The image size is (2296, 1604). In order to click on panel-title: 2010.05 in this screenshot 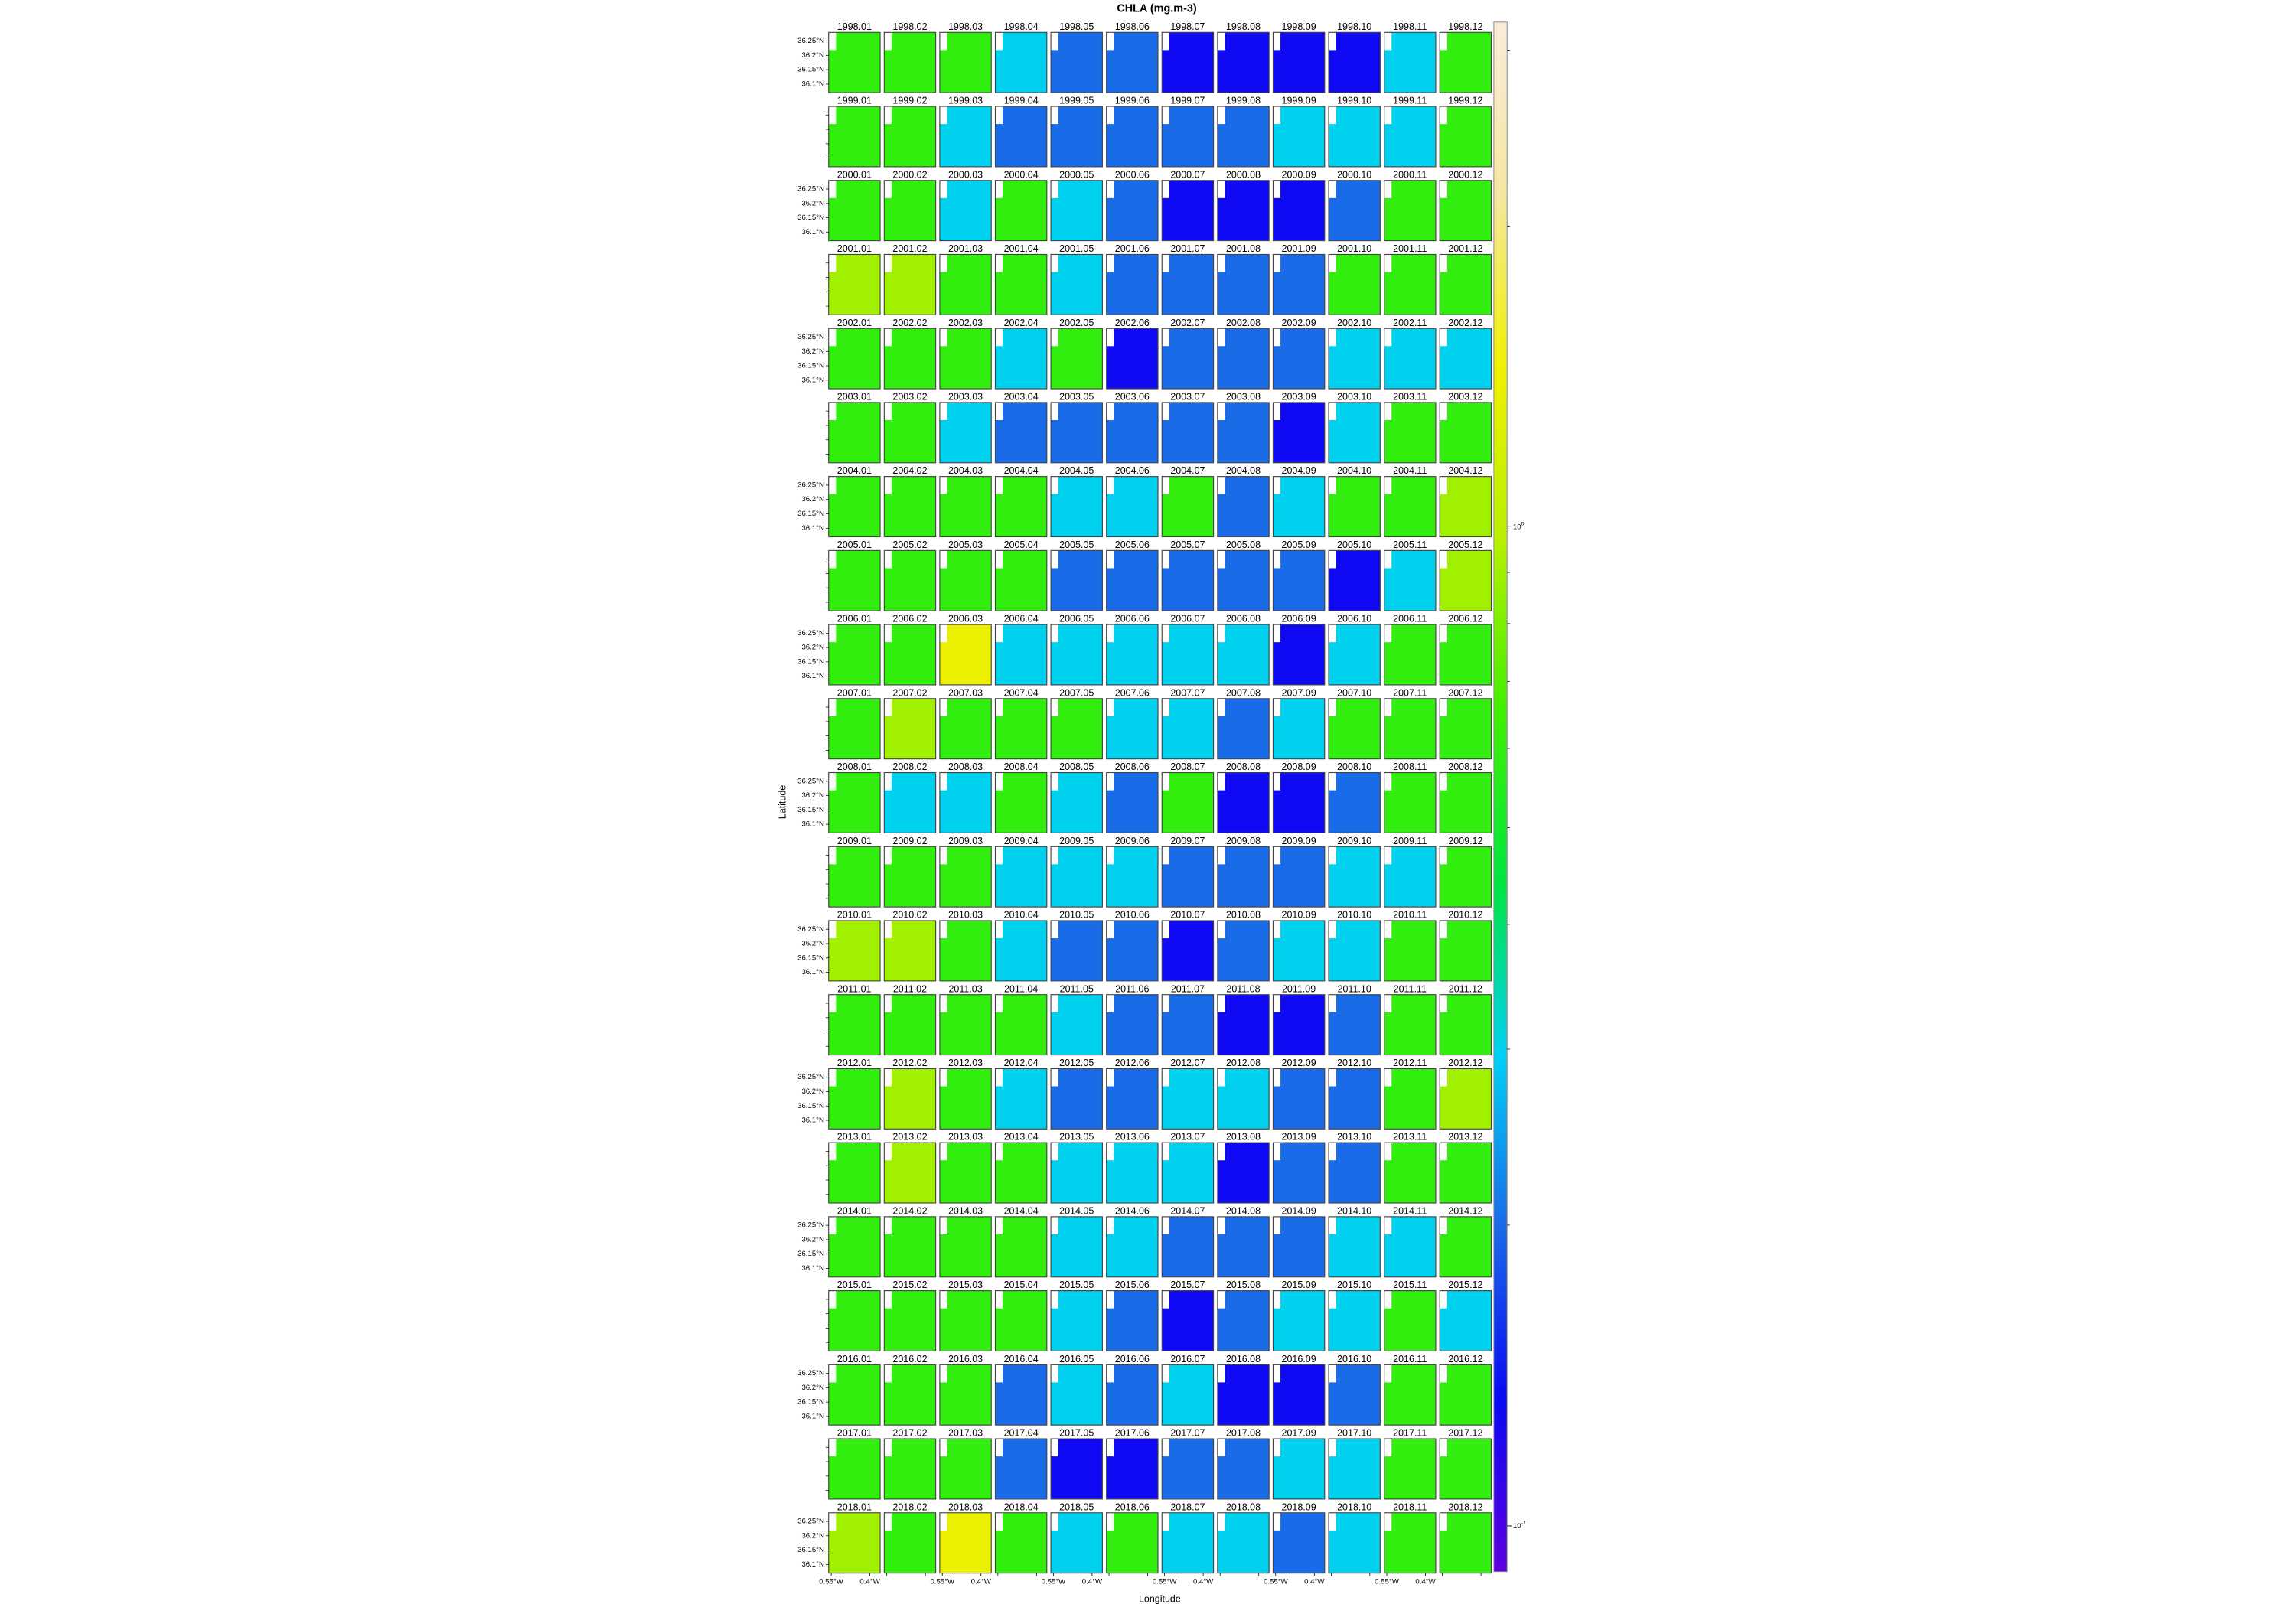, I will do `click(1076, 916)`.